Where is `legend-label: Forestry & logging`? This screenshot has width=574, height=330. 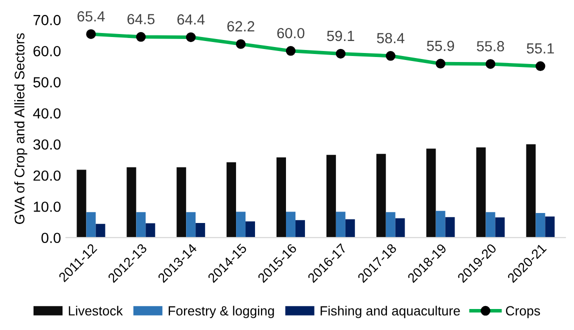
legend-label: Forestry & logging is located at coordinates (221, 312).